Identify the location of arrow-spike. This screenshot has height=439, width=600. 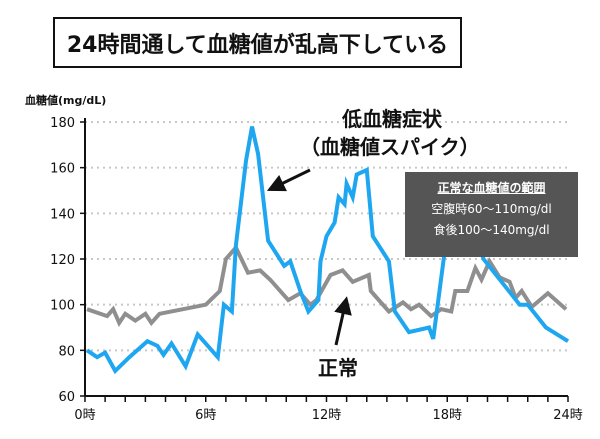
(288, 180).